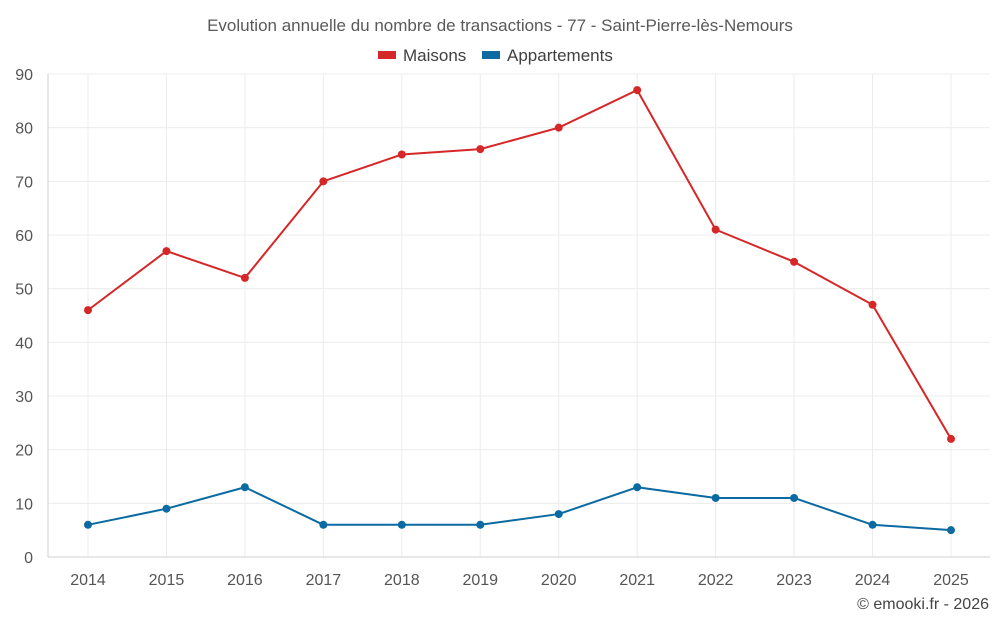 Image resolution: width=1000 pixels, height=625 pixels. Describe the element at coordinates (24, 236) in the screenshot. I see `y-tick-label: 60` at that location.